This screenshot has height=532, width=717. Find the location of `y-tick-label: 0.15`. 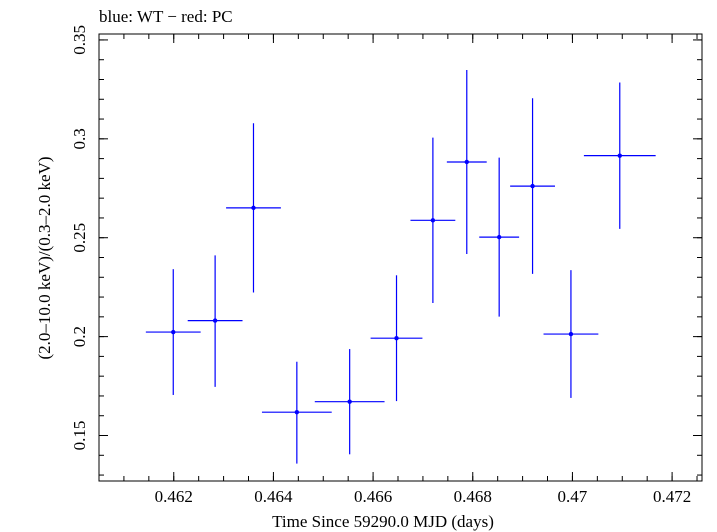

y-tick-label: 0.15 is located at coordinates (79, 436).